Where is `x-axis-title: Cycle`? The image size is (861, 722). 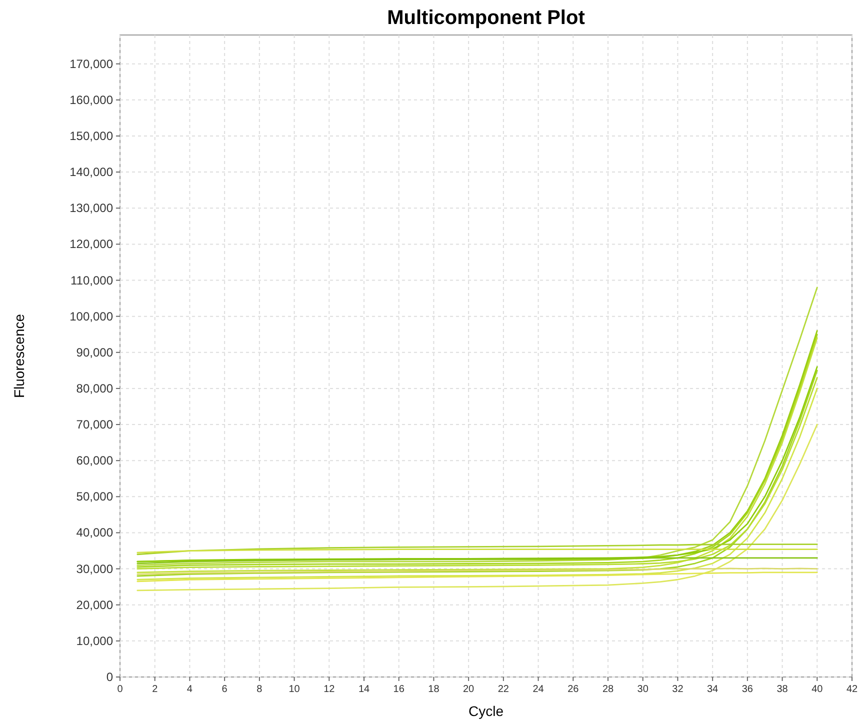 x-axis-title: Cycle is located at coordinates (486, 711).